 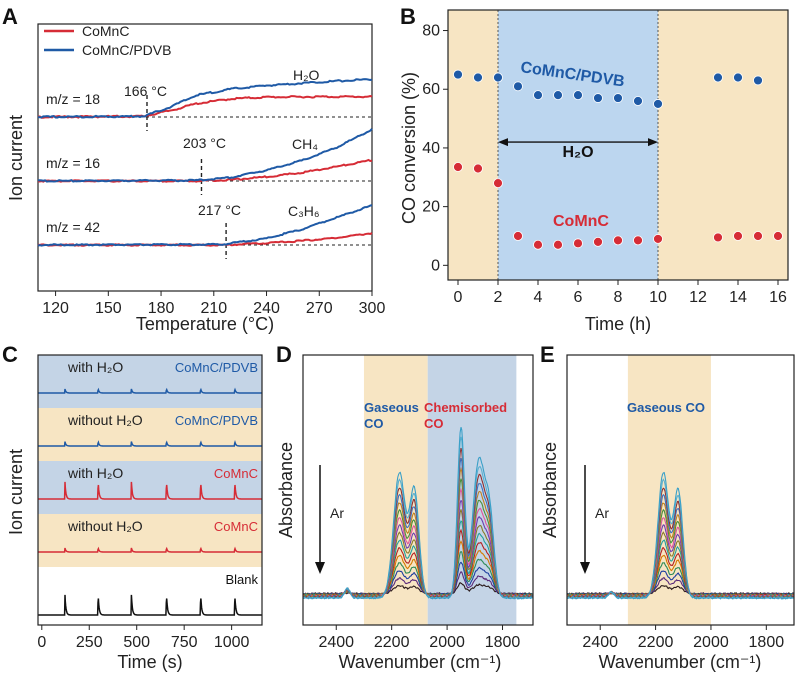 What do you see at coordinates (216, 420) in the screenshot?
I see `row-label-right-1: CoMnC/PDVB` at bounding box center [216, 420].